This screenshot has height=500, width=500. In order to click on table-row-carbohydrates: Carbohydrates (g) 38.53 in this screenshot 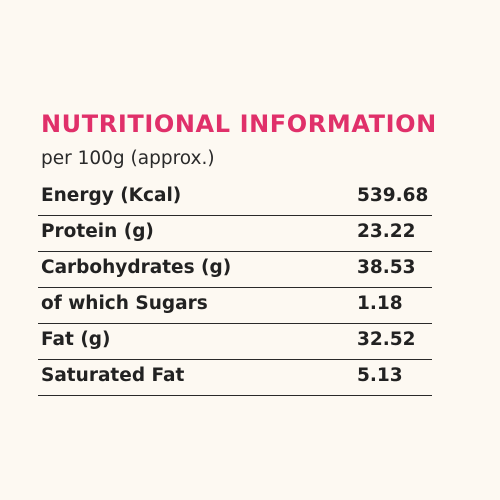, I will do `click(235, 270)`.